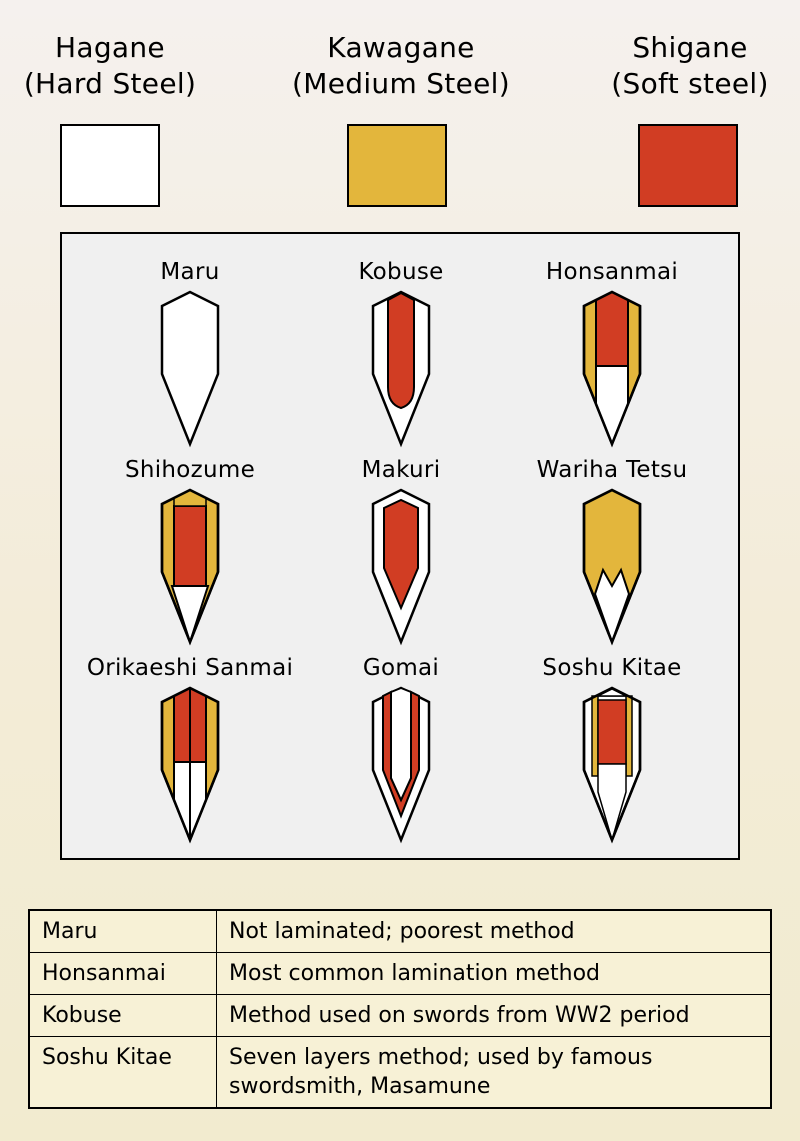 The image size is (800, 1141). I want to click on method-maru: Maru, so click(190, 355).